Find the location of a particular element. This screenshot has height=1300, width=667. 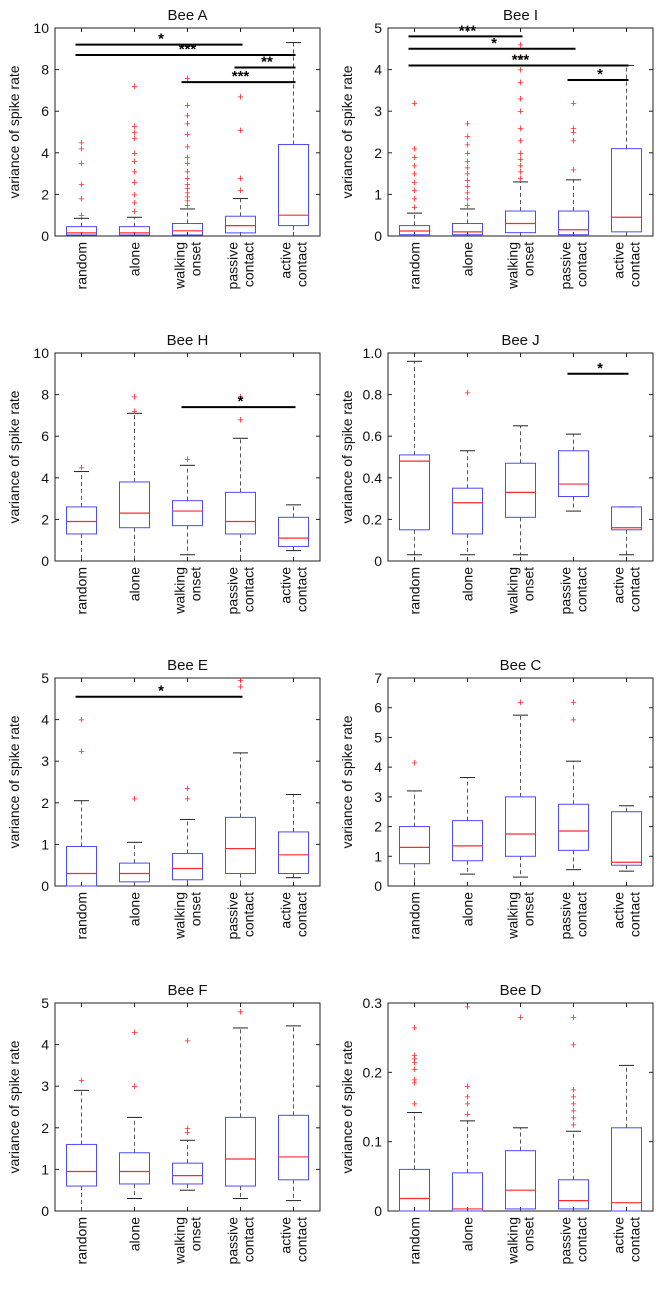

y-tick-label: 0.3 is located at coordinates (373, 1003).